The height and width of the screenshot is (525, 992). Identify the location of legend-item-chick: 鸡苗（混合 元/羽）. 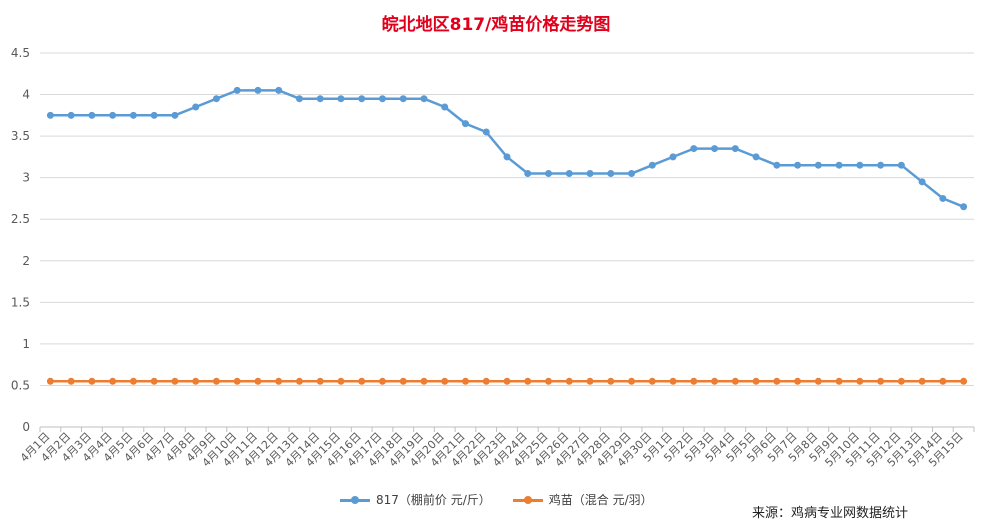
(582, 499).